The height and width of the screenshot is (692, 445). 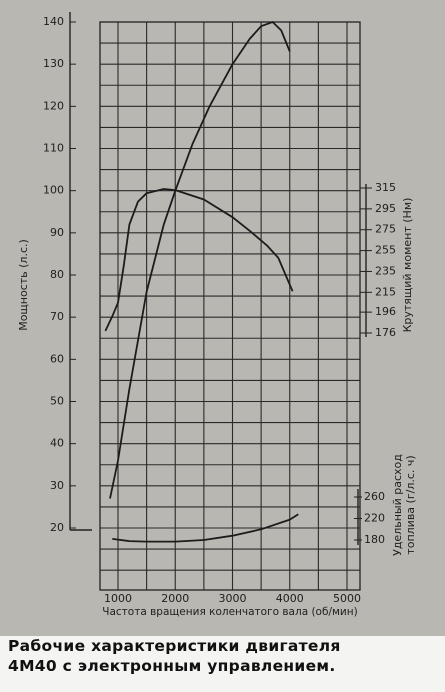 I want to click on y-tick-label: 50, so click(x=57, y=401).